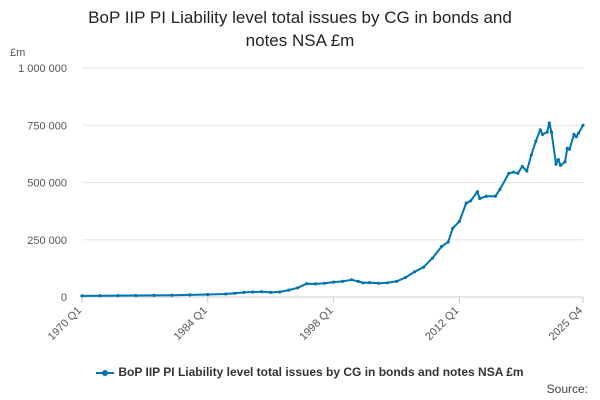 Image resolution: width=600 pixels, height=400 pixels. I want to click on x-axis: 1970 Q1 1984 Q1 1998 Q1 2012 Q1 2025 Q4, so click(315, 319).